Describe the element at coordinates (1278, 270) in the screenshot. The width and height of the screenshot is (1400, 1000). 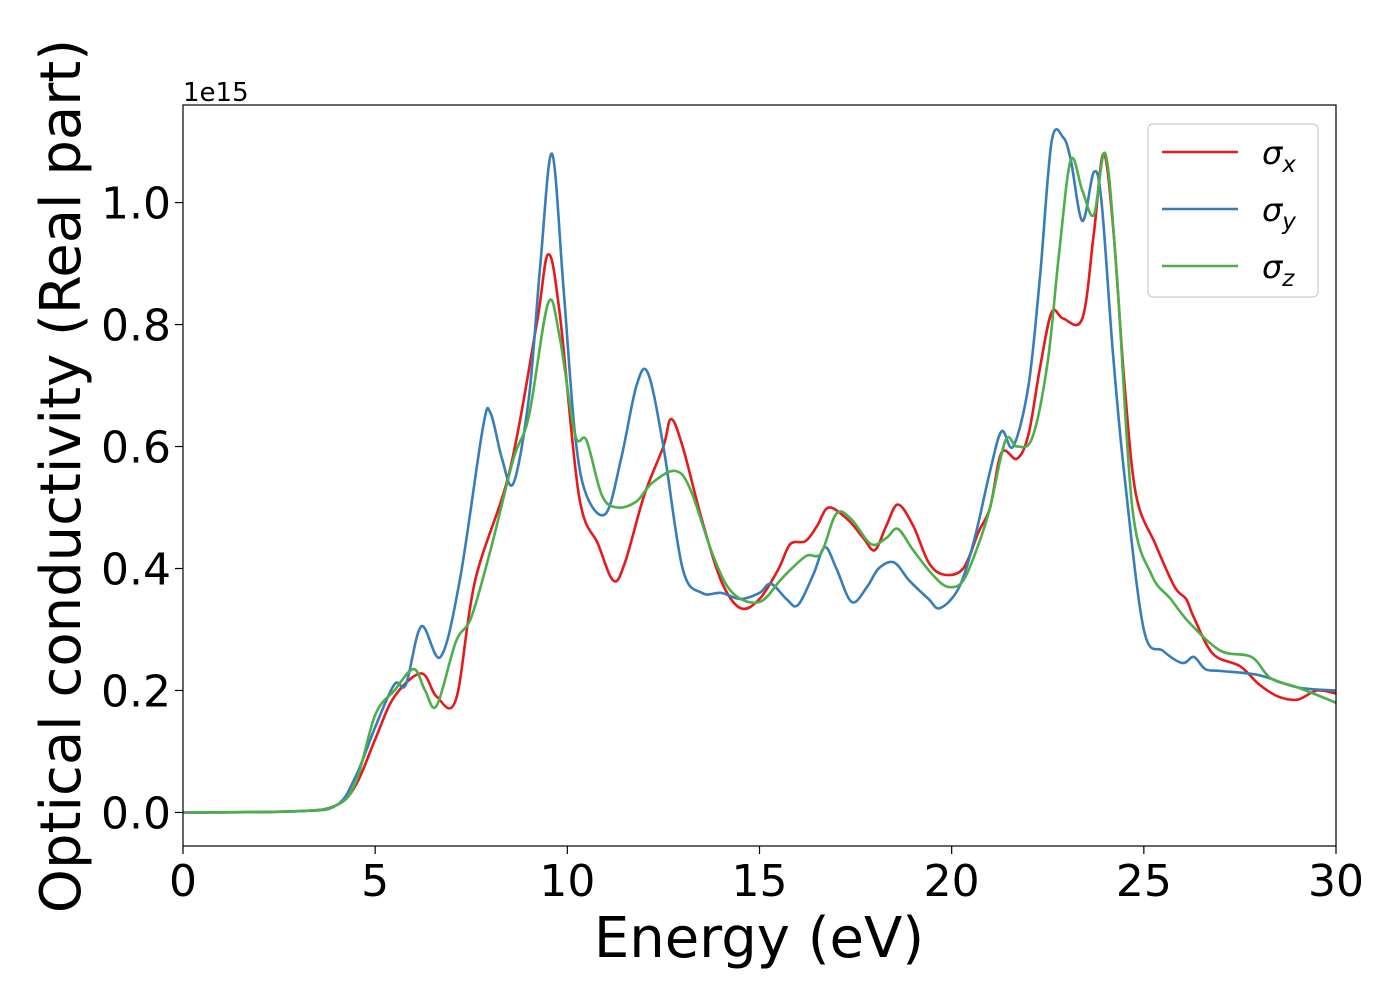
I see `legend-label-z: σz` at that location.